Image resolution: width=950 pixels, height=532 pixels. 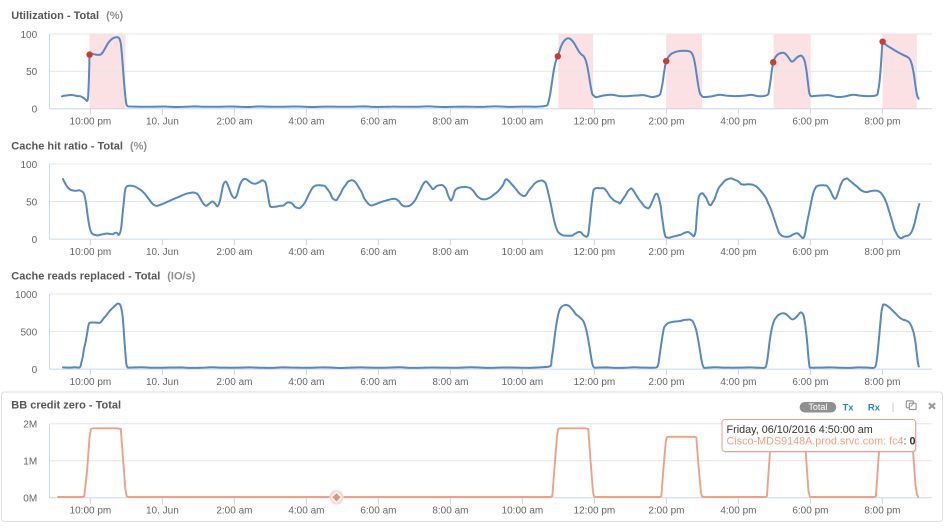 I want to click on svg-text: Rx, so click(x=874, y=408).